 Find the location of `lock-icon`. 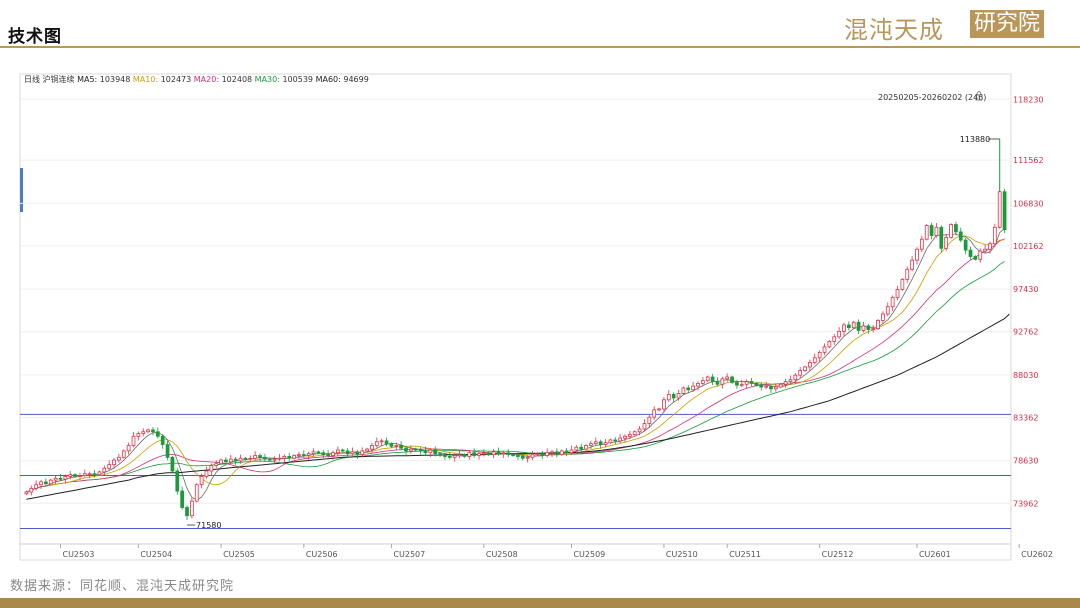

lock-icon is located at coordinates (979, 96).